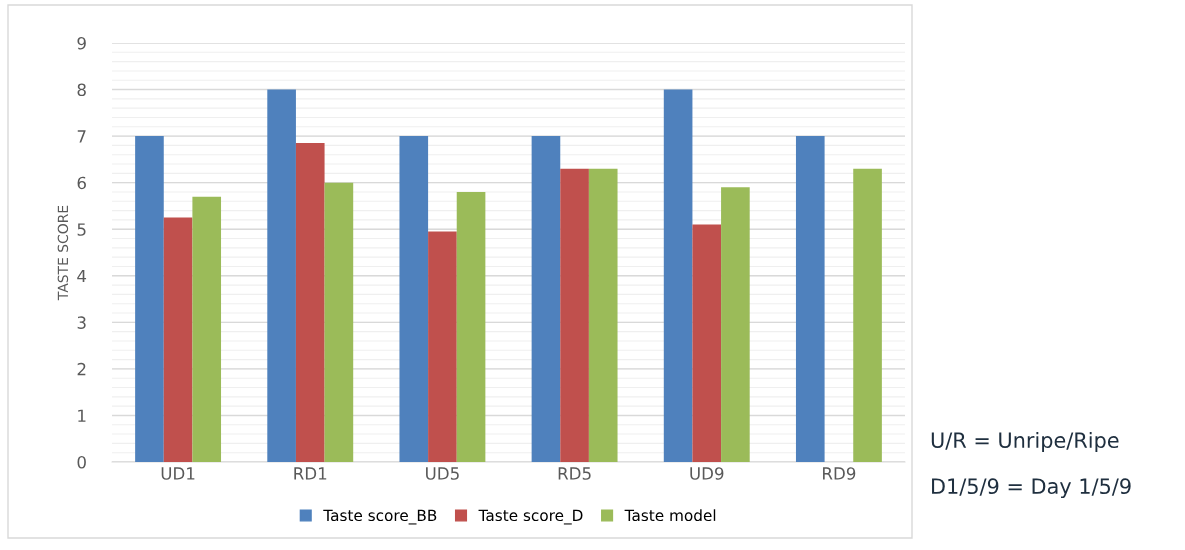 Image resolution: width=1185 pixels, height=550 pixels. What do you see at coordinates (81, 43) in the screenshot?
I see `y-tick-label: 9` at bounding box center [81, 43].